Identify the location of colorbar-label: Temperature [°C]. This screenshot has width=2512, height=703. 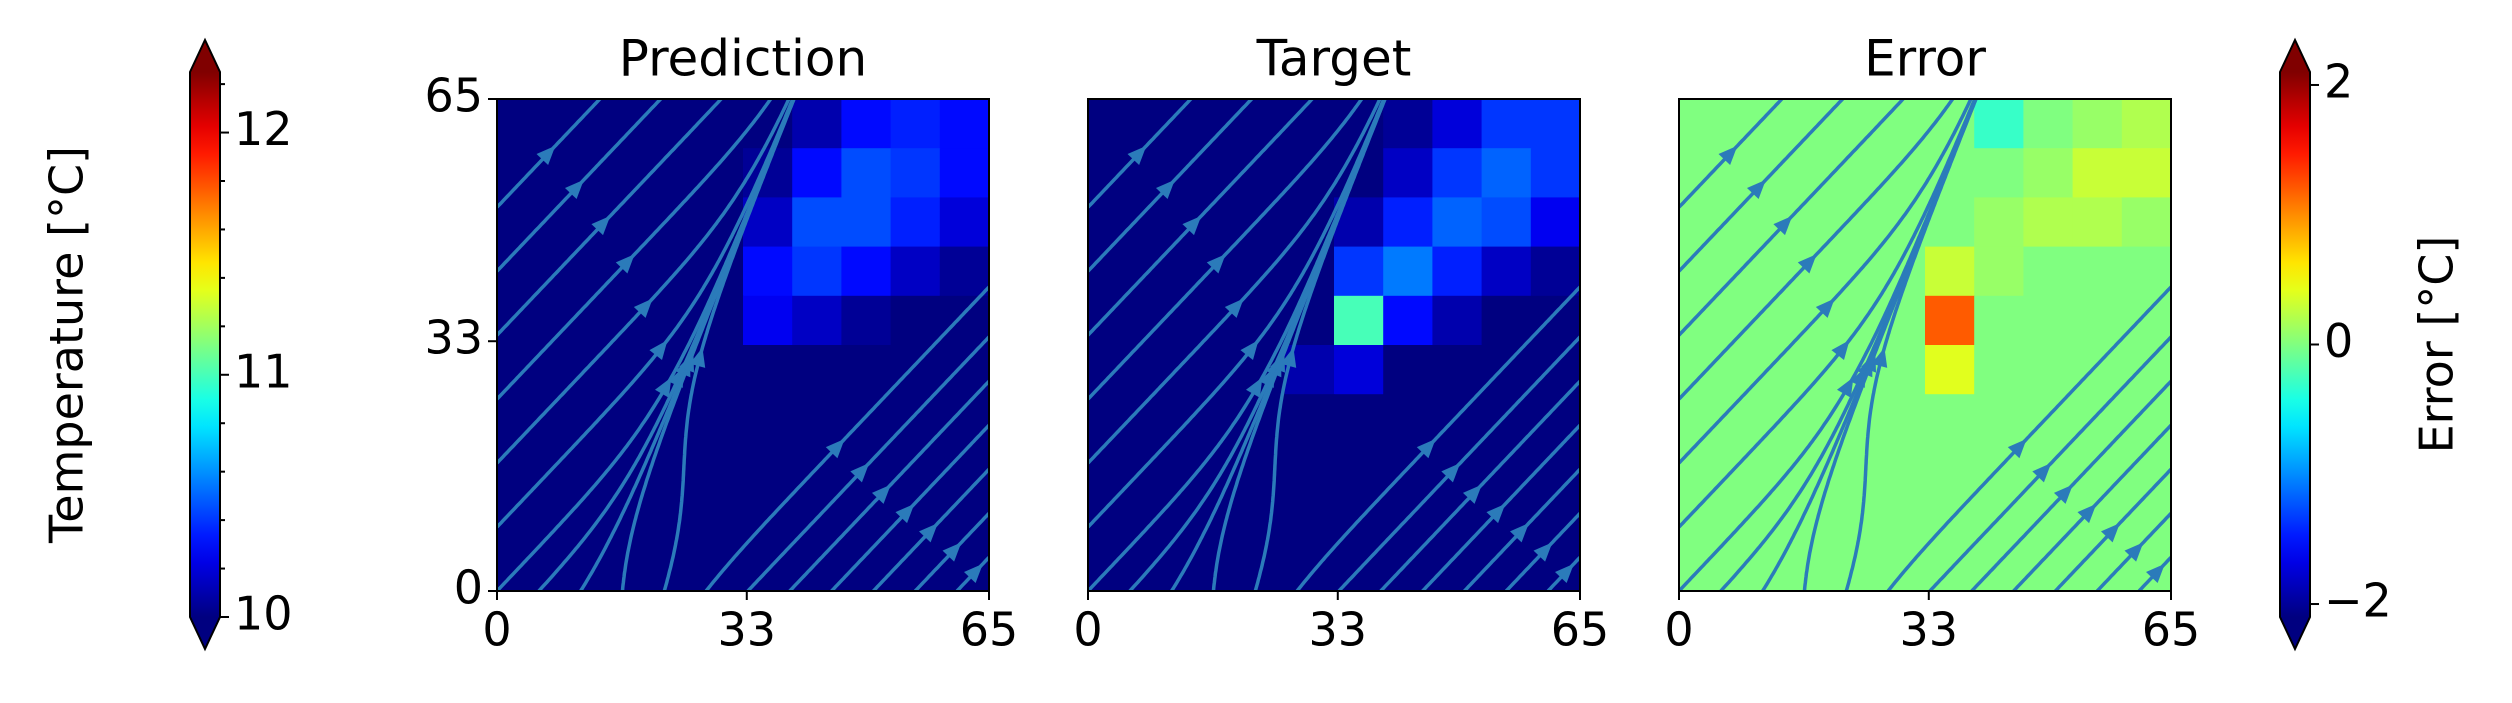
(67, 345).